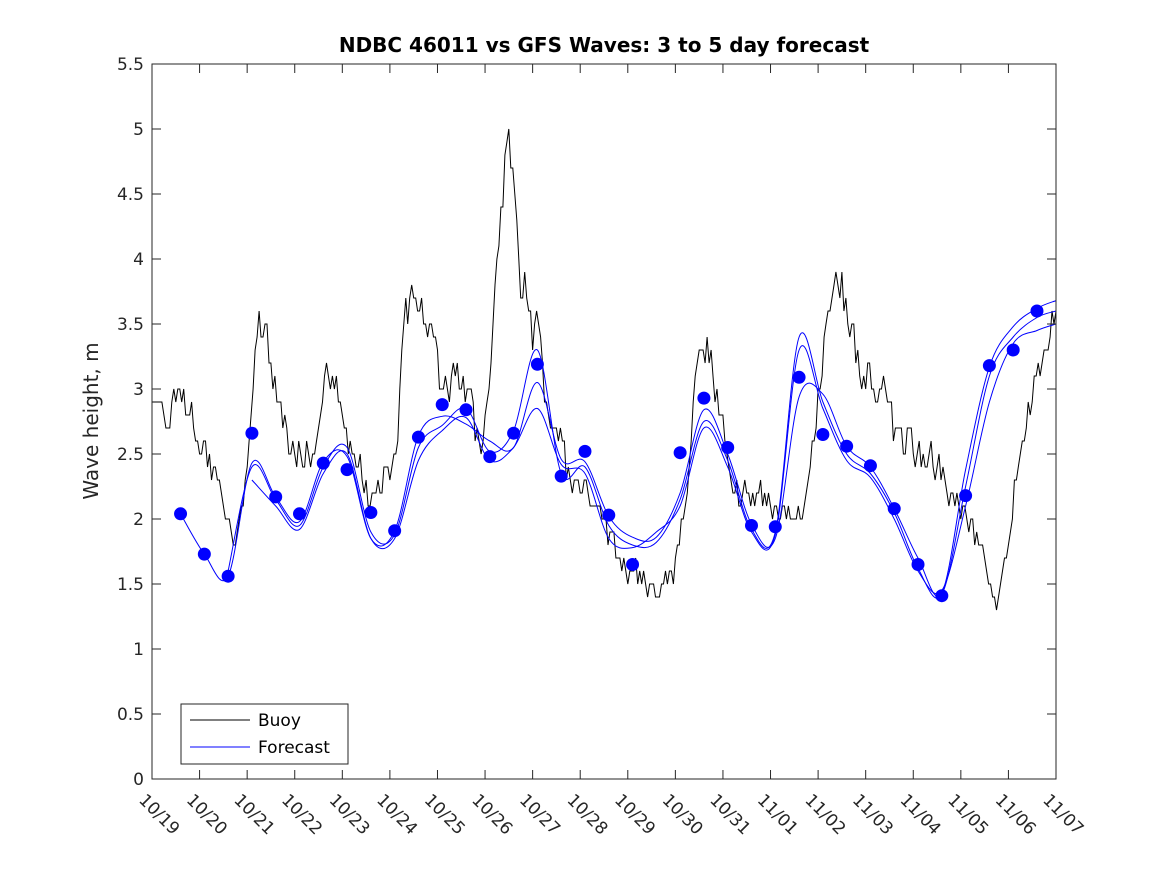  What do you see at coordinates (138, 390) in the screenshot?
I see `y-tick-label: 3` at bounding box center [138, 390].